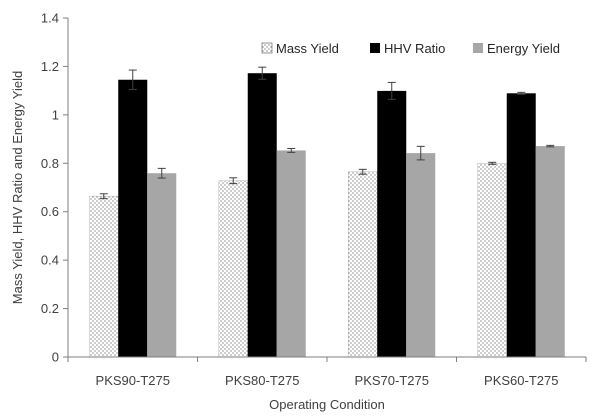  I want to click on x-tick-label: PKS60-T275, so click(521, 380).